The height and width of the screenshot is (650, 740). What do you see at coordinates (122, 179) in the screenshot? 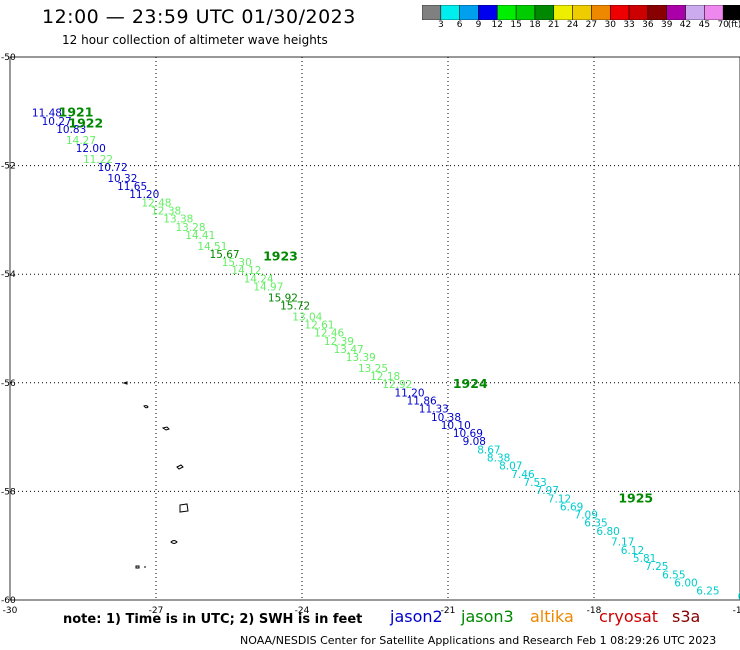
I see `wave-height-label: 10.32` at bounding box center [122, 179].